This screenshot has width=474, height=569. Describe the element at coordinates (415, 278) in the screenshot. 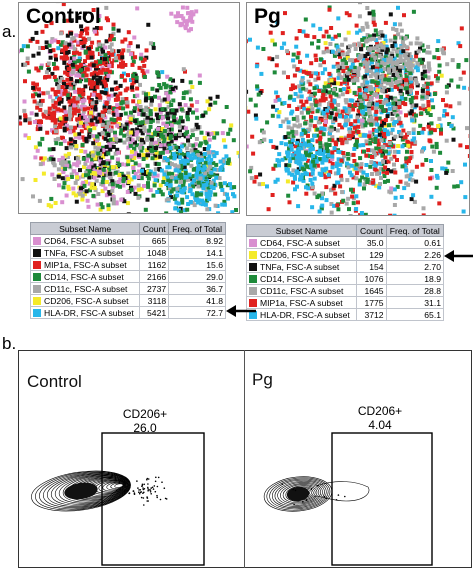

I see `freq-cell: 18.9` at that location.